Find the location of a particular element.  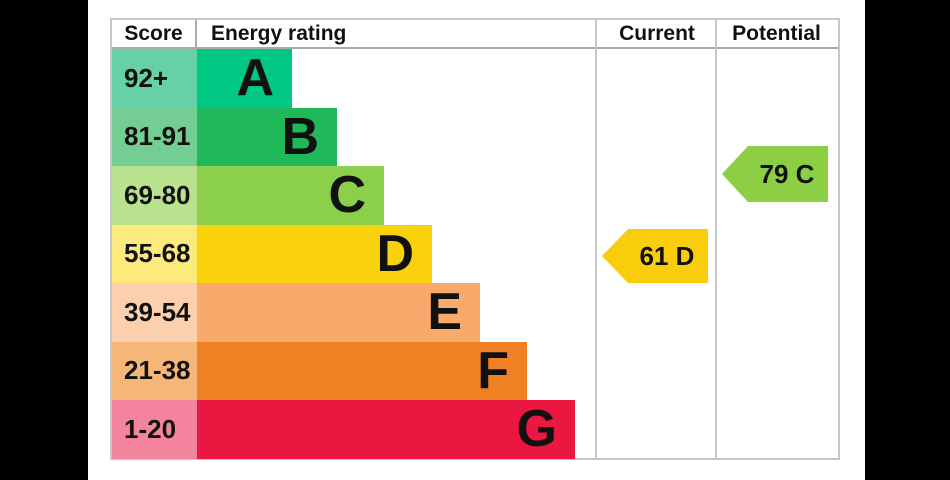

band-bar-f: F is located at coordinates (362, 370).